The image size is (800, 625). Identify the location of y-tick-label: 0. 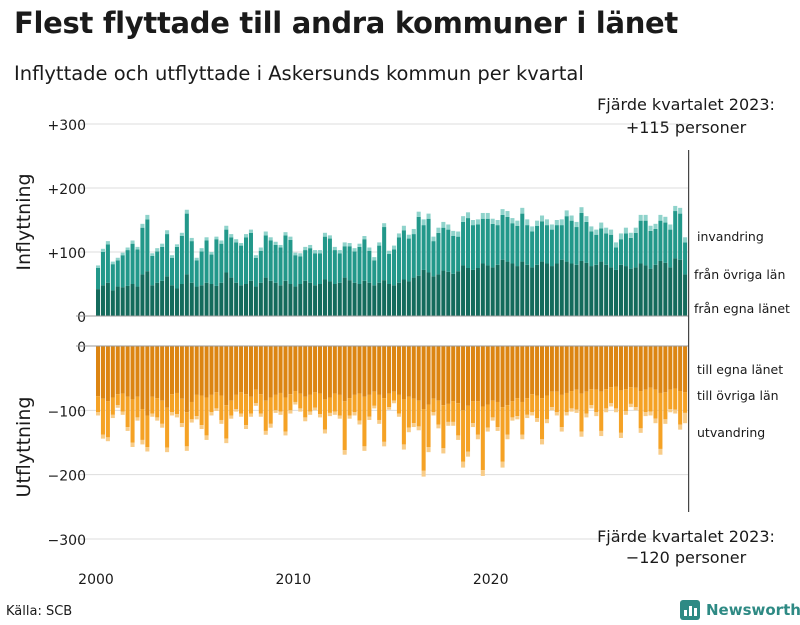
(81, 318).